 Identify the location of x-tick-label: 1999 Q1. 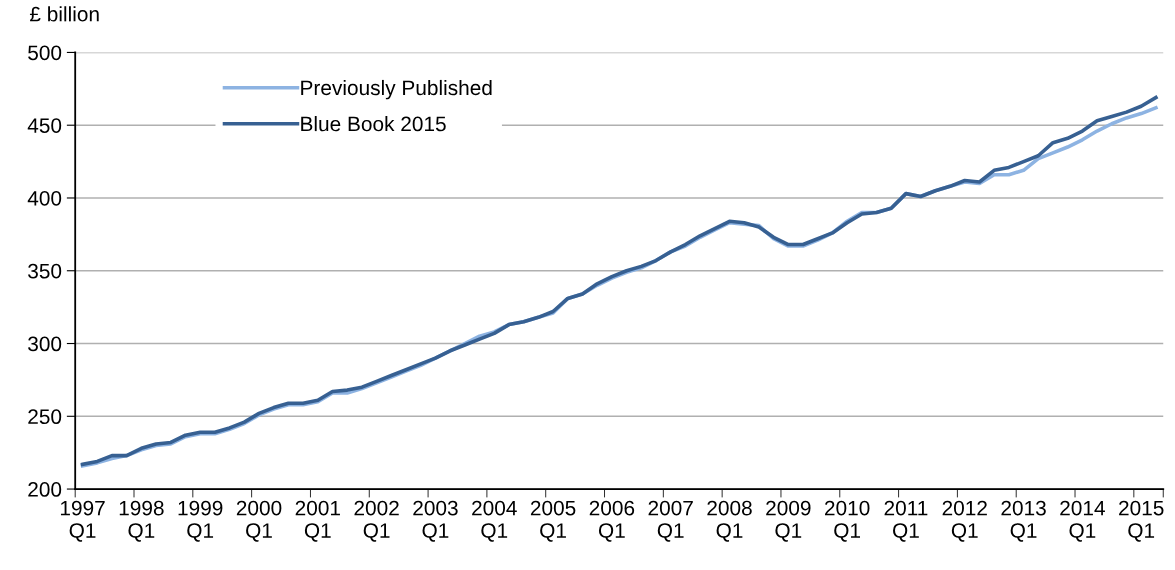
(200, 521).